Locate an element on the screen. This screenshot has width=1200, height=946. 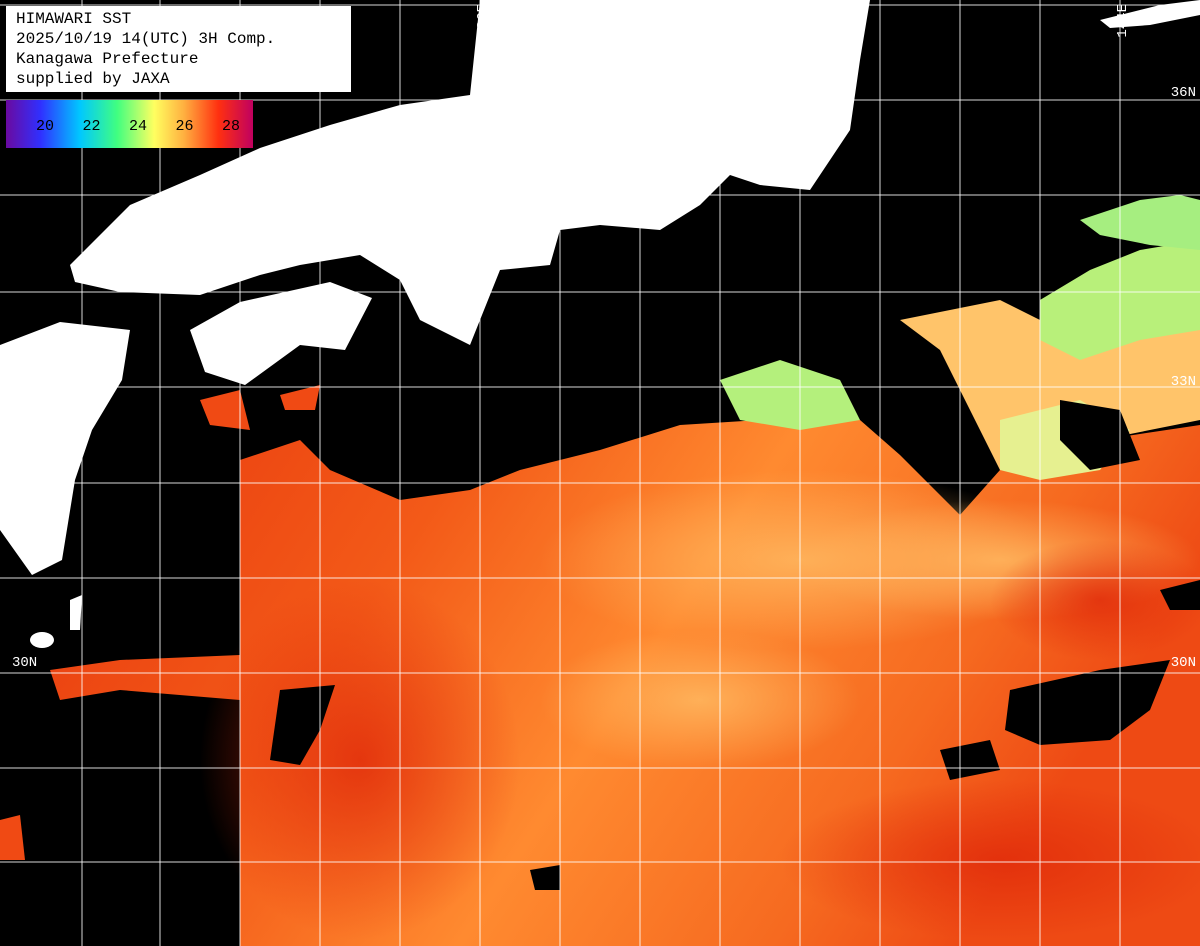
colorbar-label: 22 is located at coordinates (91, 126).